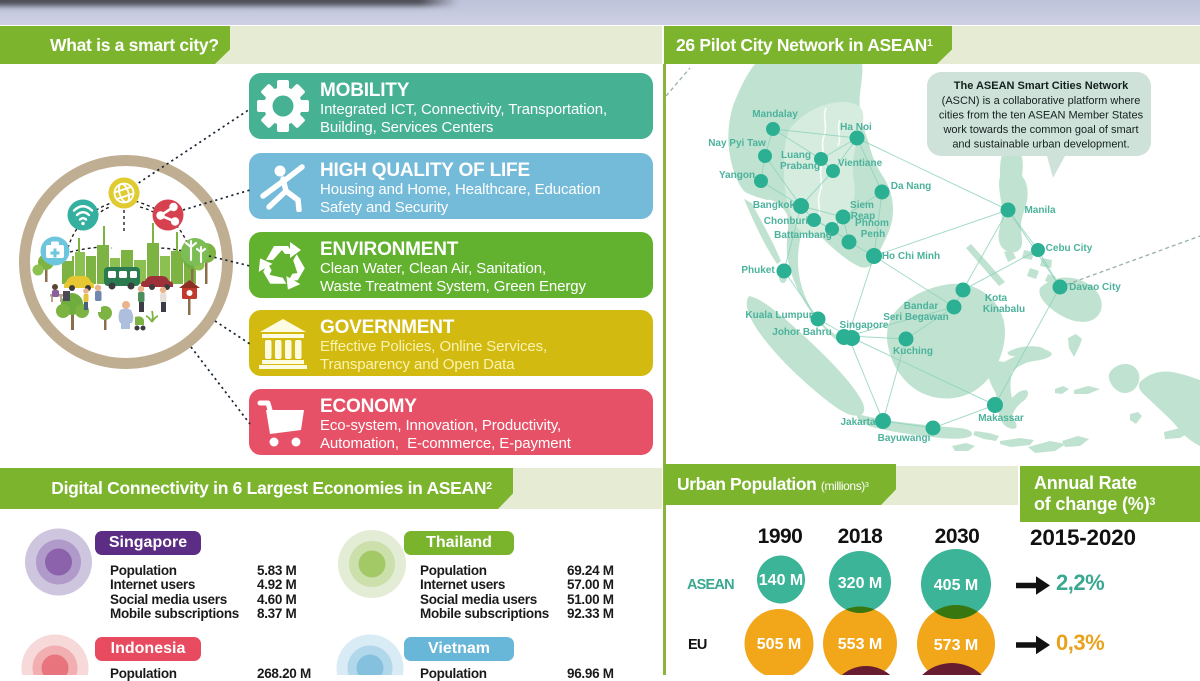  I want to click on svg-text: Penh, so click(873, 234).